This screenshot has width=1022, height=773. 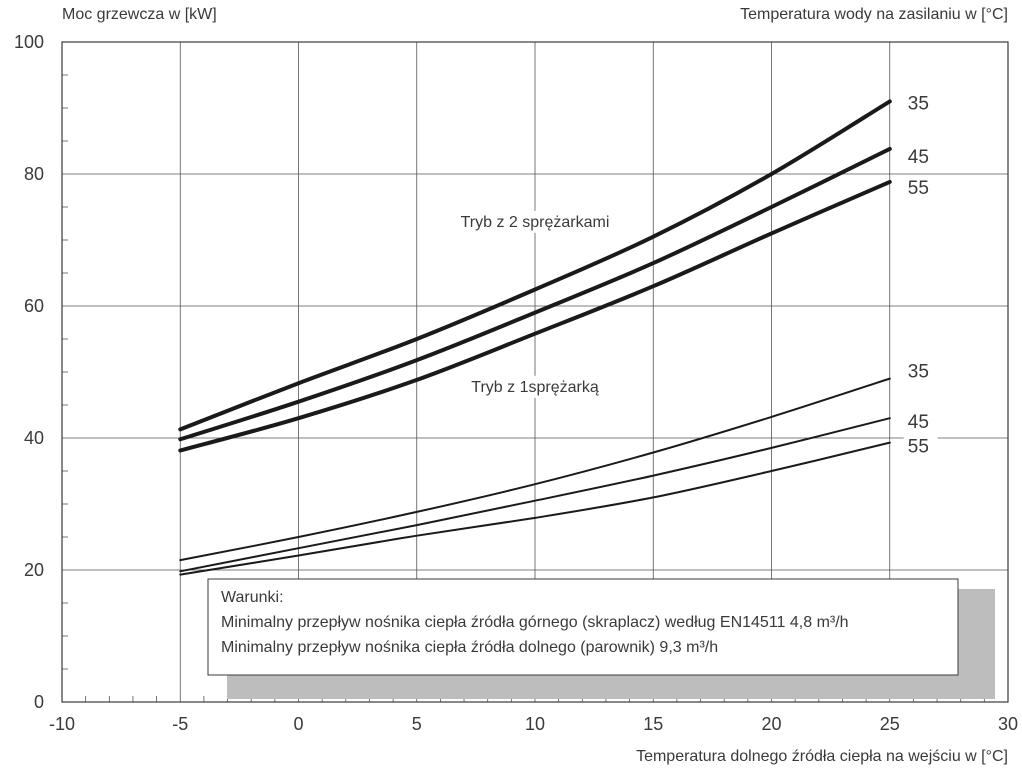 I want to click on x-tick-label: 25, so click(x=890, y=724).